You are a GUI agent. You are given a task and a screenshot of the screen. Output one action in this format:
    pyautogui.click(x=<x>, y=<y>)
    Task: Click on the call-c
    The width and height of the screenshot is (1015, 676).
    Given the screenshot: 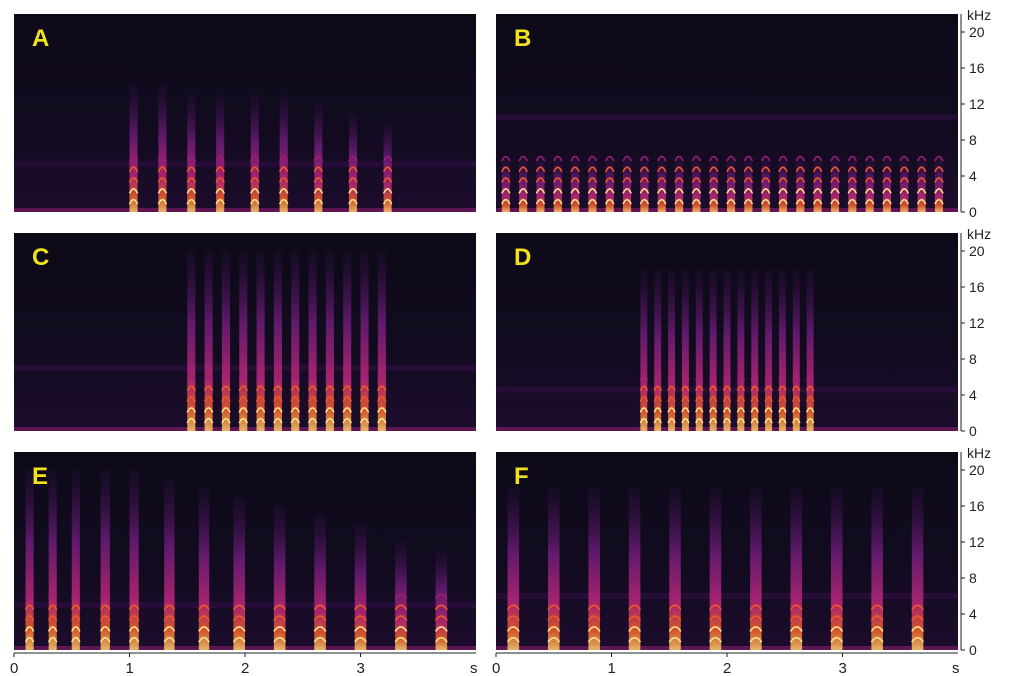 What is the action you would take?
    pyautogui.click(x=347, y=341)
    